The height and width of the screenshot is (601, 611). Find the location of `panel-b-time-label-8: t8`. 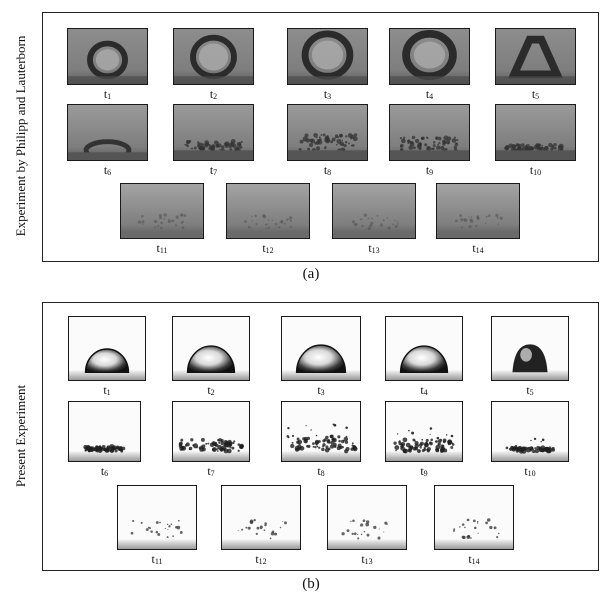

panel-b-time-label-8: t8 is located at coordinates (321, 471).